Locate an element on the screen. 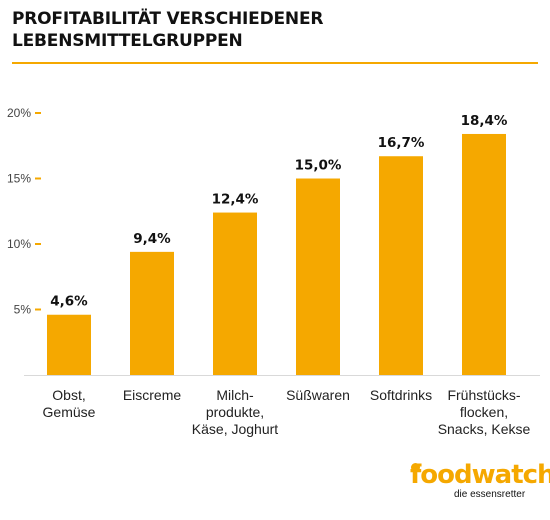 This screenshot has height=520, width=550. data-label: 16,7% is located at coordinates (401, 143).